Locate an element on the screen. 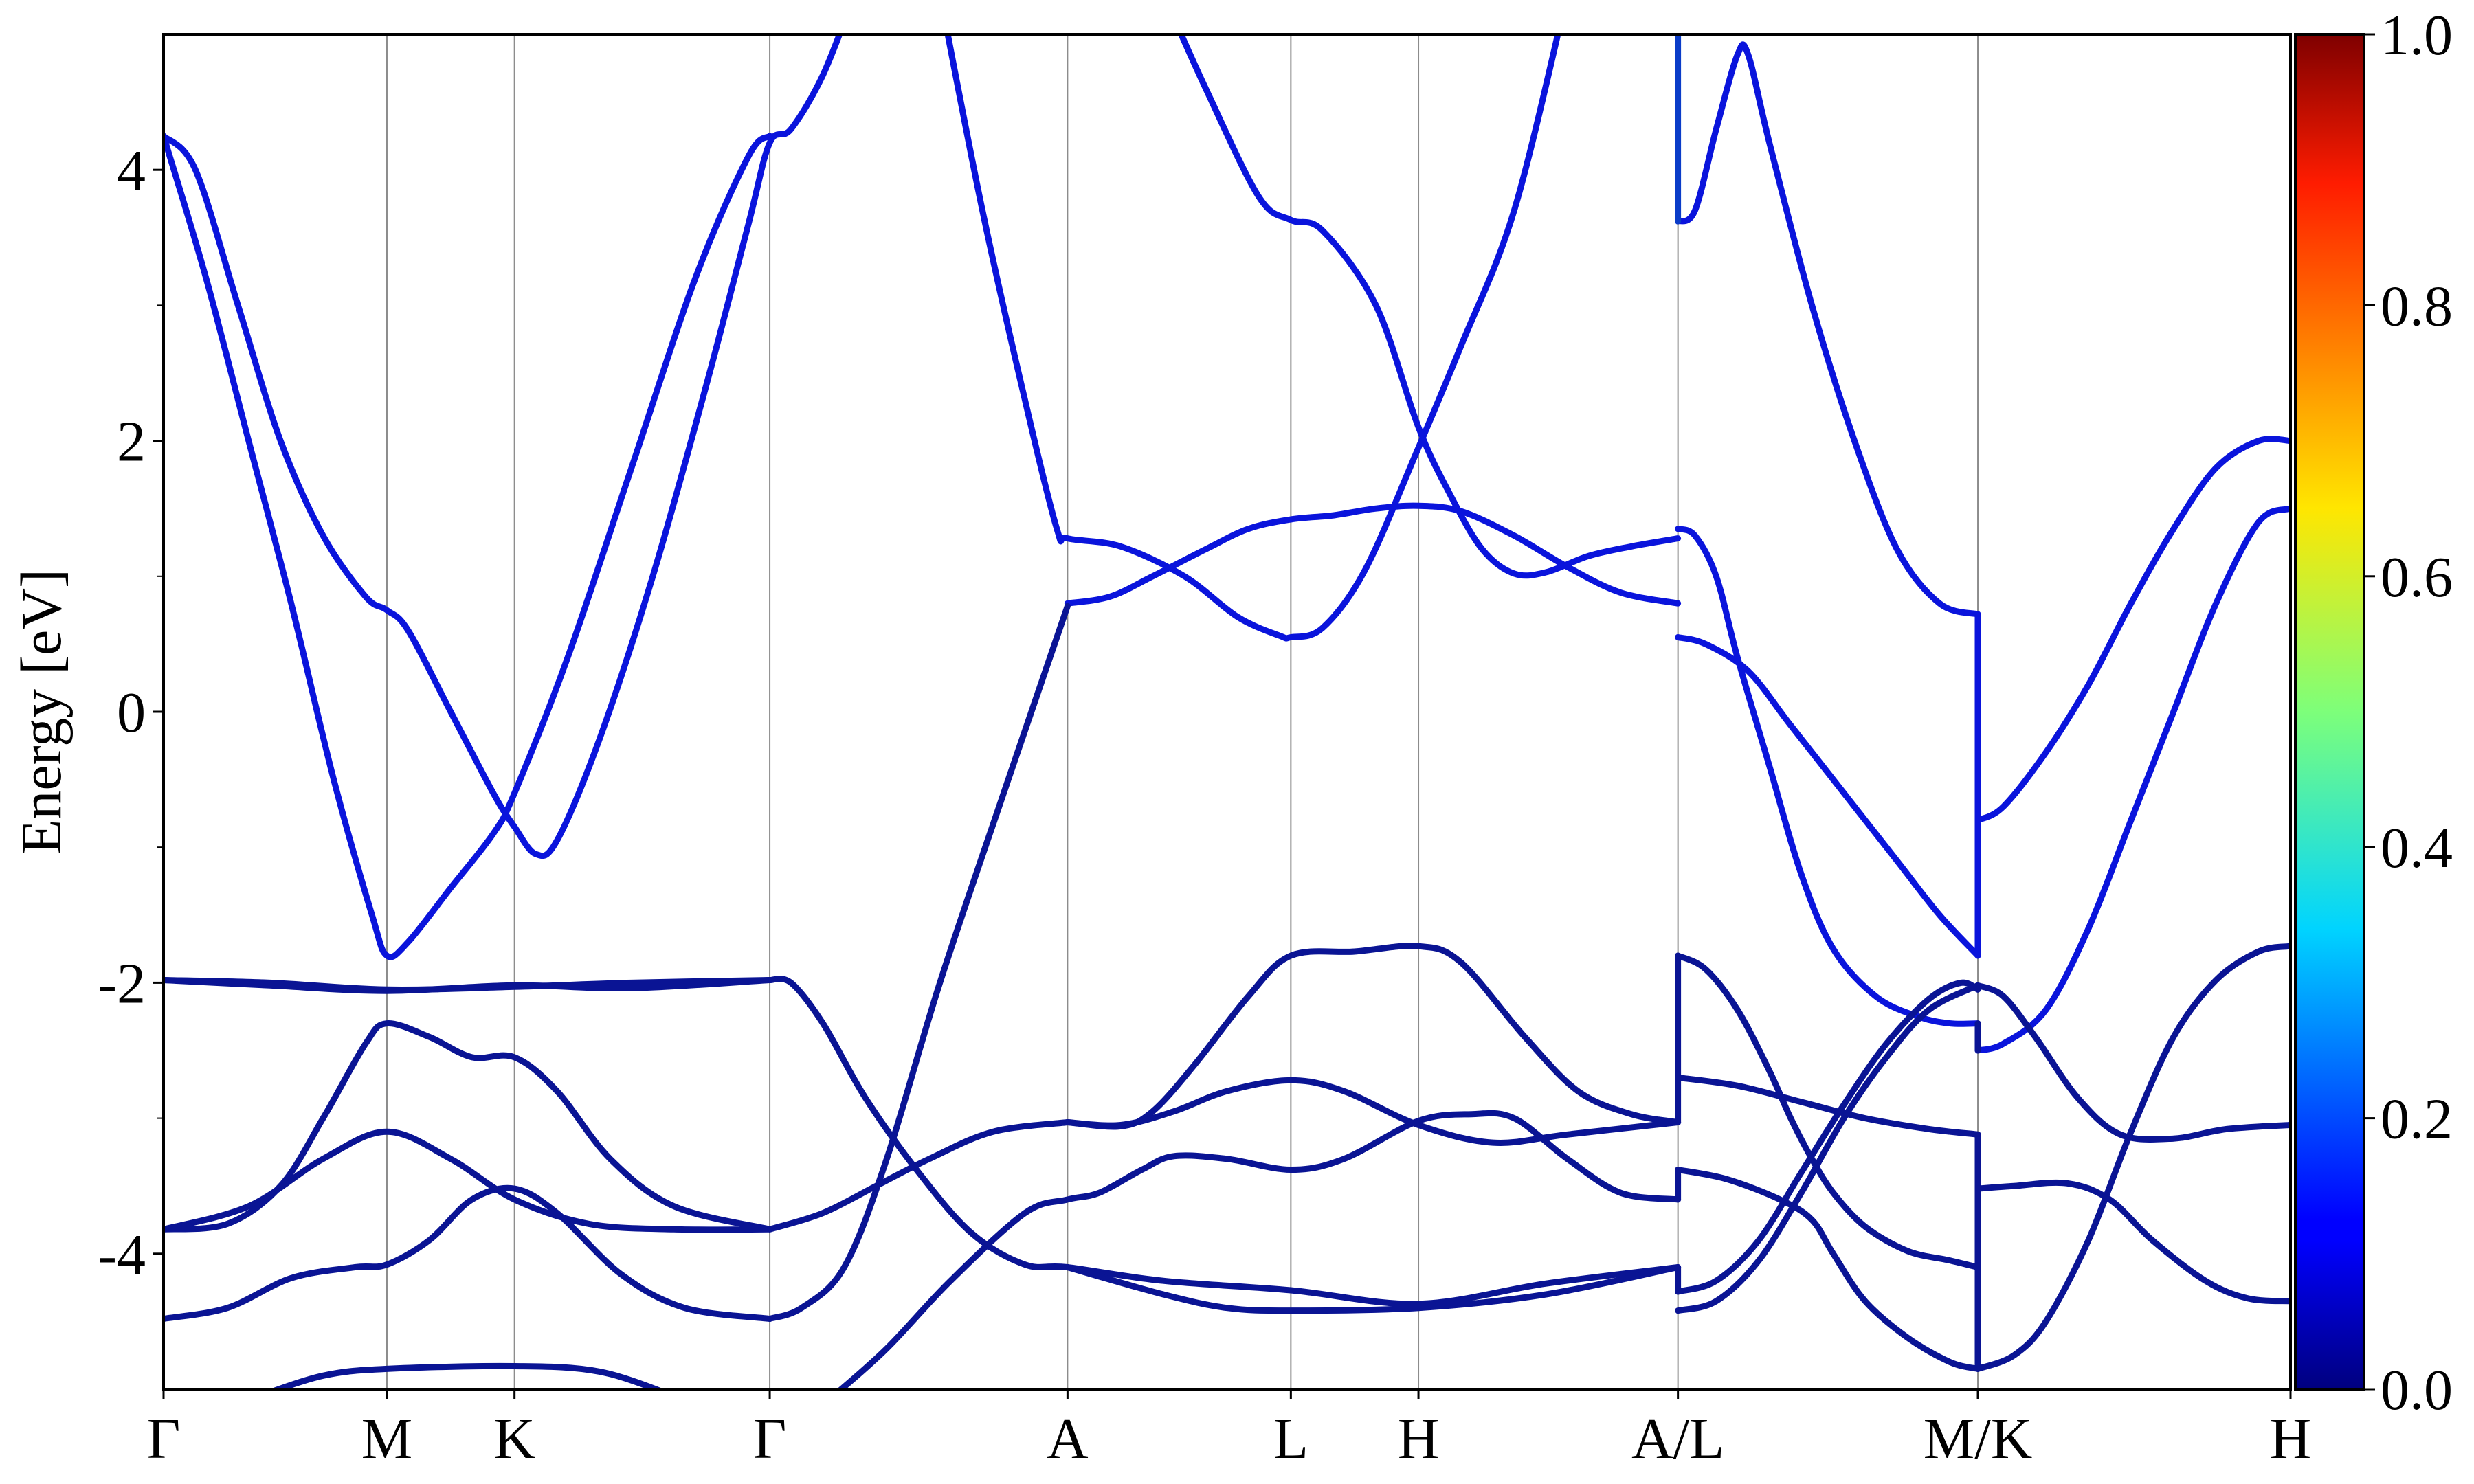 The image size is (2474, 1484). x-tick-label: A/L is located at coordinates (1678, 1439).